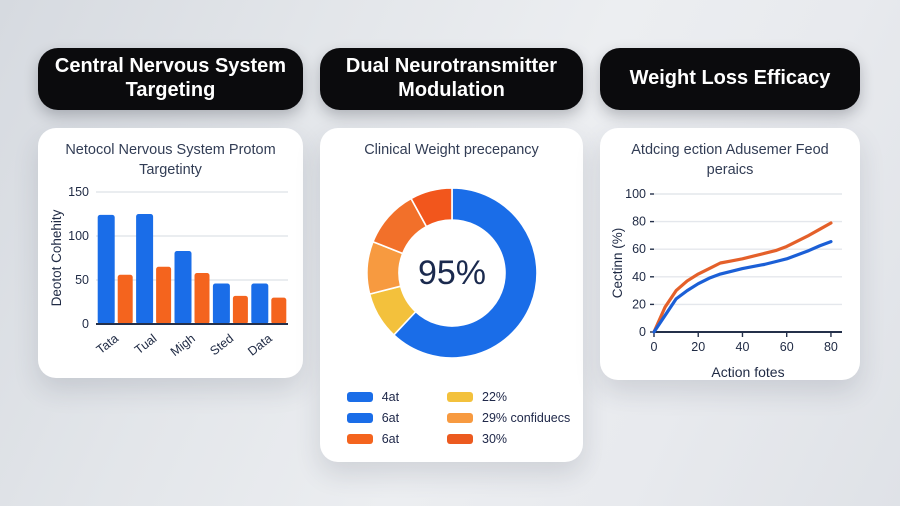 The image size is (900, 506). I want to click on svg-text: 50, so click(82, 280).